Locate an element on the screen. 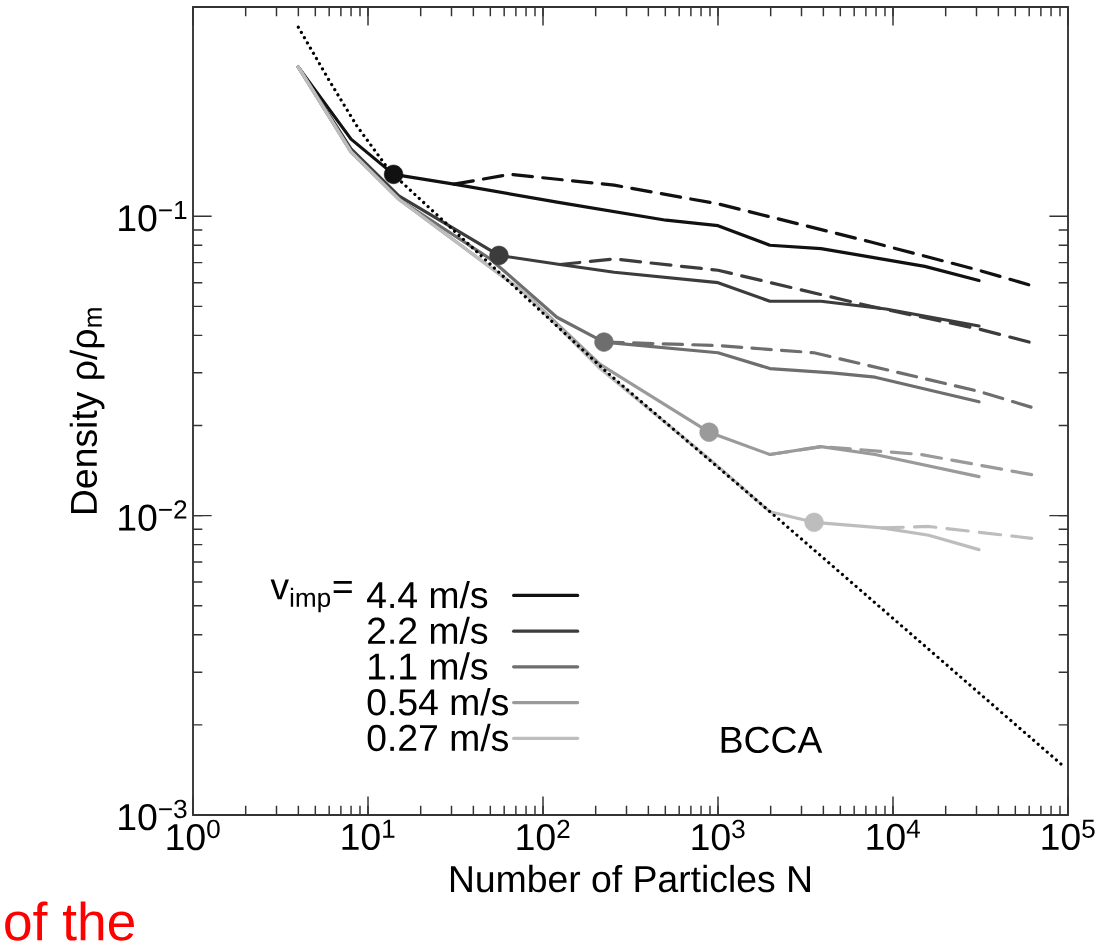 The height and width of the screenshot is (945, 1115). y-tick-label: 10$^{−2}$ is located at coordinates (153, 515).